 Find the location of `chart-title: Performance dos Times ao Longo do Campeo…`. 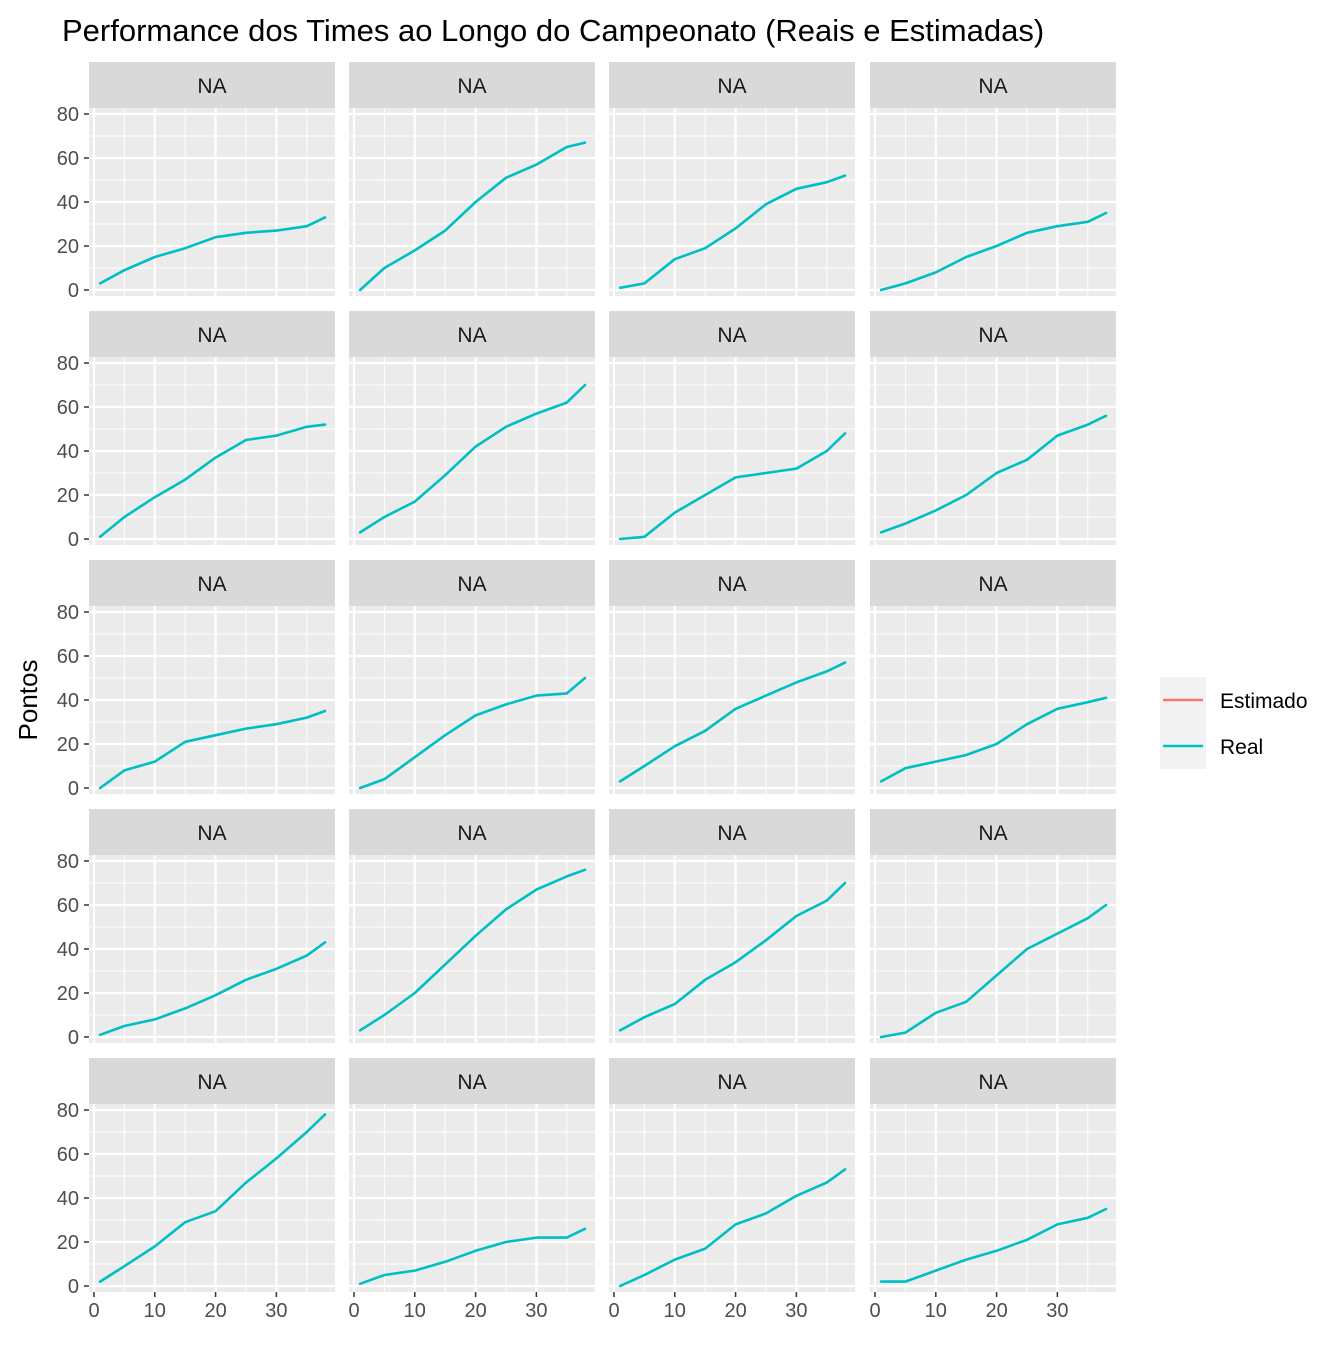

chart-title: Performance dos Times ao Longo do Campeo… is located at coordinates (553, 30).